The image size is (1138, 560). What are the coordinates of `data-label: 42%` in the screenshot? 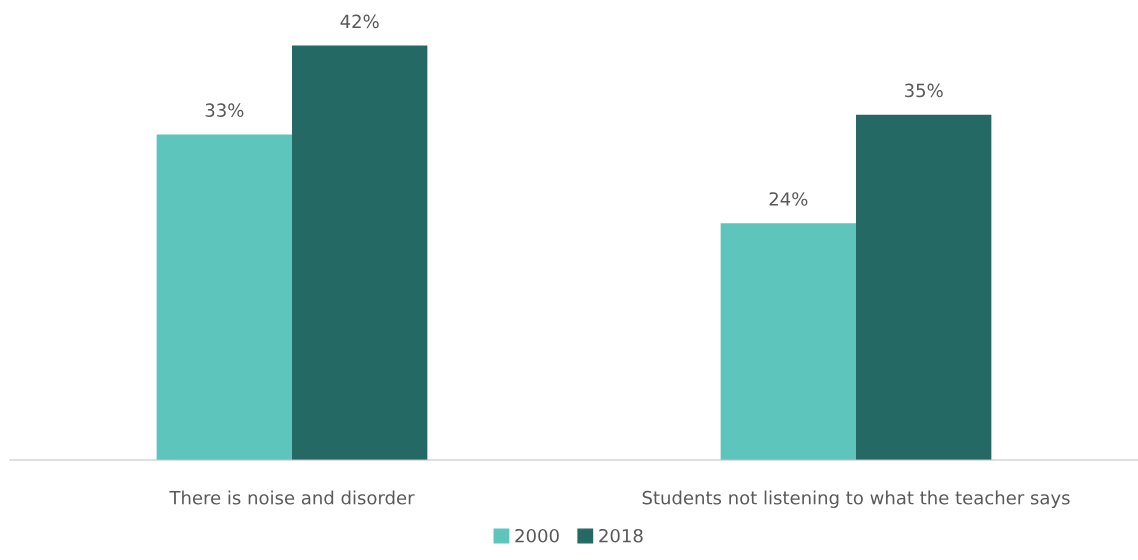 It's located at (359, 21).